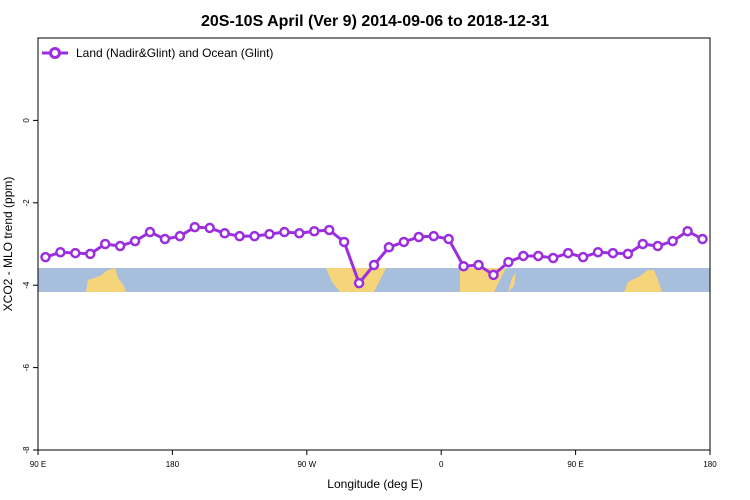 The height and width of the screenshot is (500, 750). I want to click on y-tick-label: -6, so click(26, 367).